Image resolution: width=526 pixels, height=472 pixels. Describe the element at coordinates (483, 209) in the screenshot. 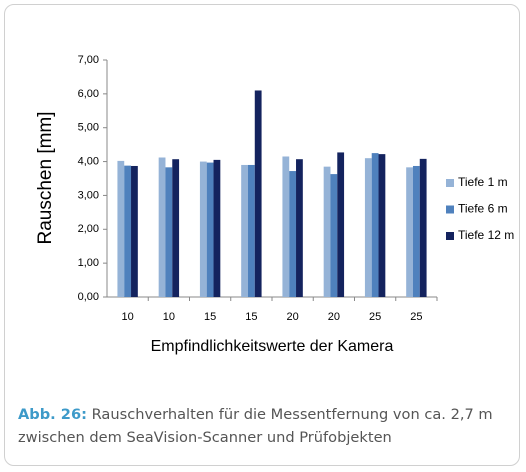

I see `legend-label: Tiefe 6 m` at that location.